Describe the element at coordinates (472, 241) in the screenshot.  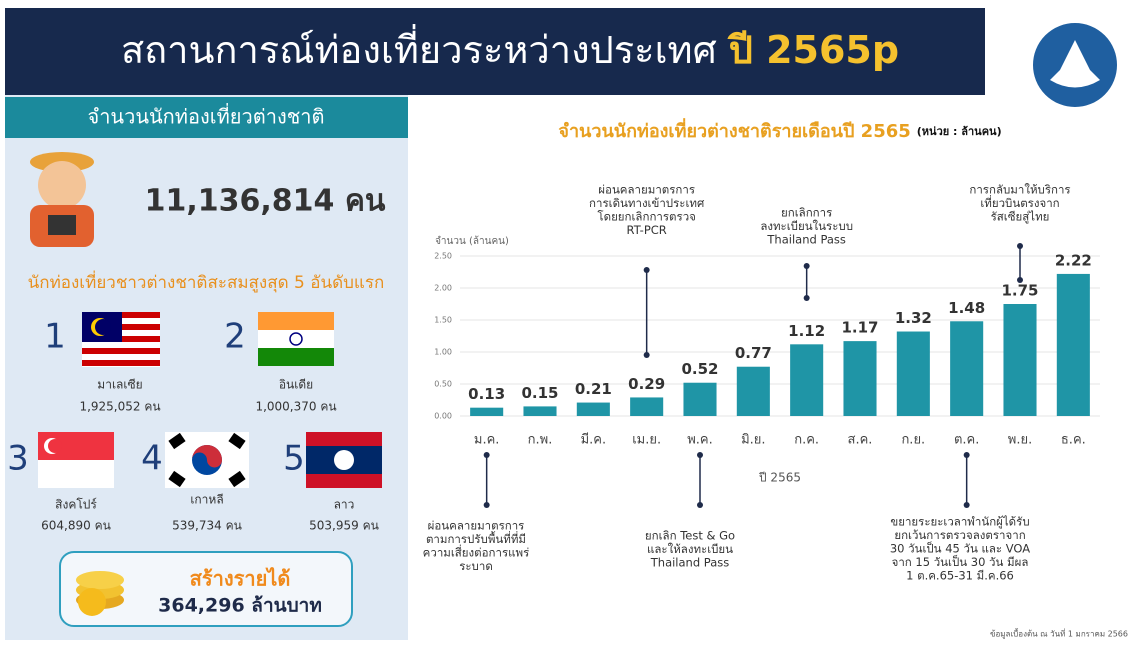
I see `y-axis-label: จำนวน (ล้านคน)` at that location.